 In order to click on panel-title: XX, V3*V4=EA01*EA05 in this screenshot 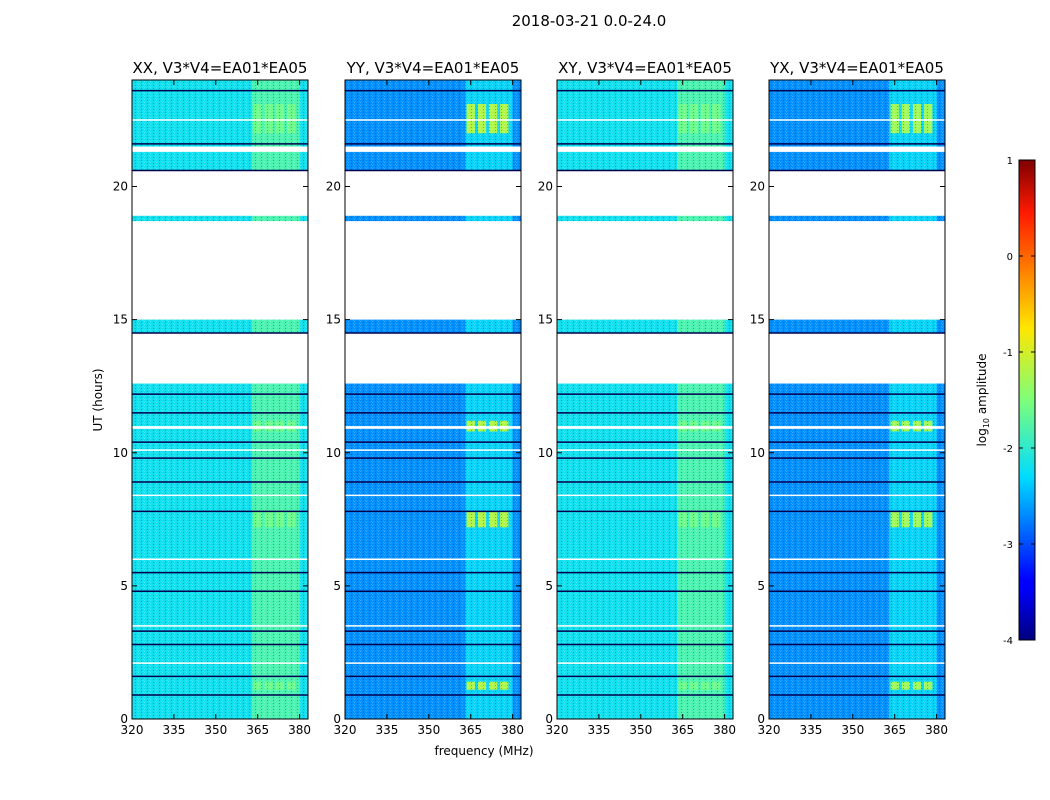, I will do `click(220, 68)`.